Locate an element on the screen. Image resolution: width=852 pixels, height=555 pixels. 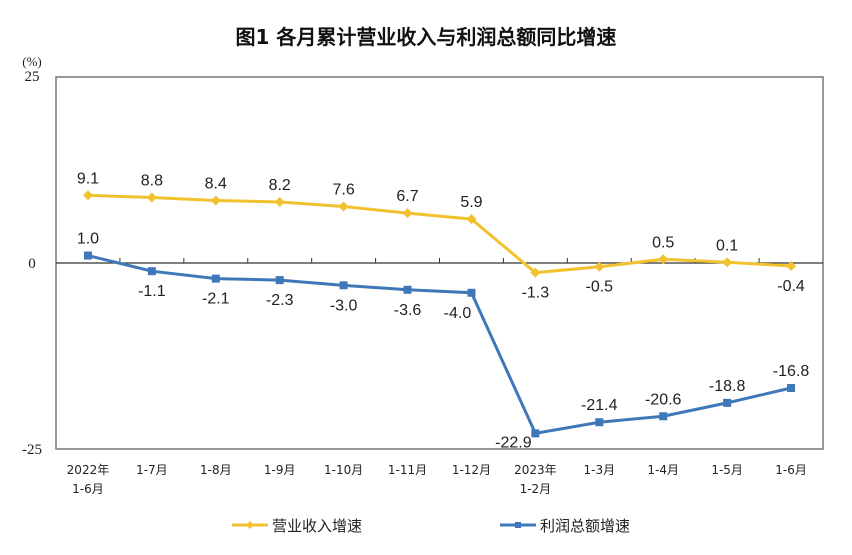
data-label: -3.0 is located at coordinates (344, 305).